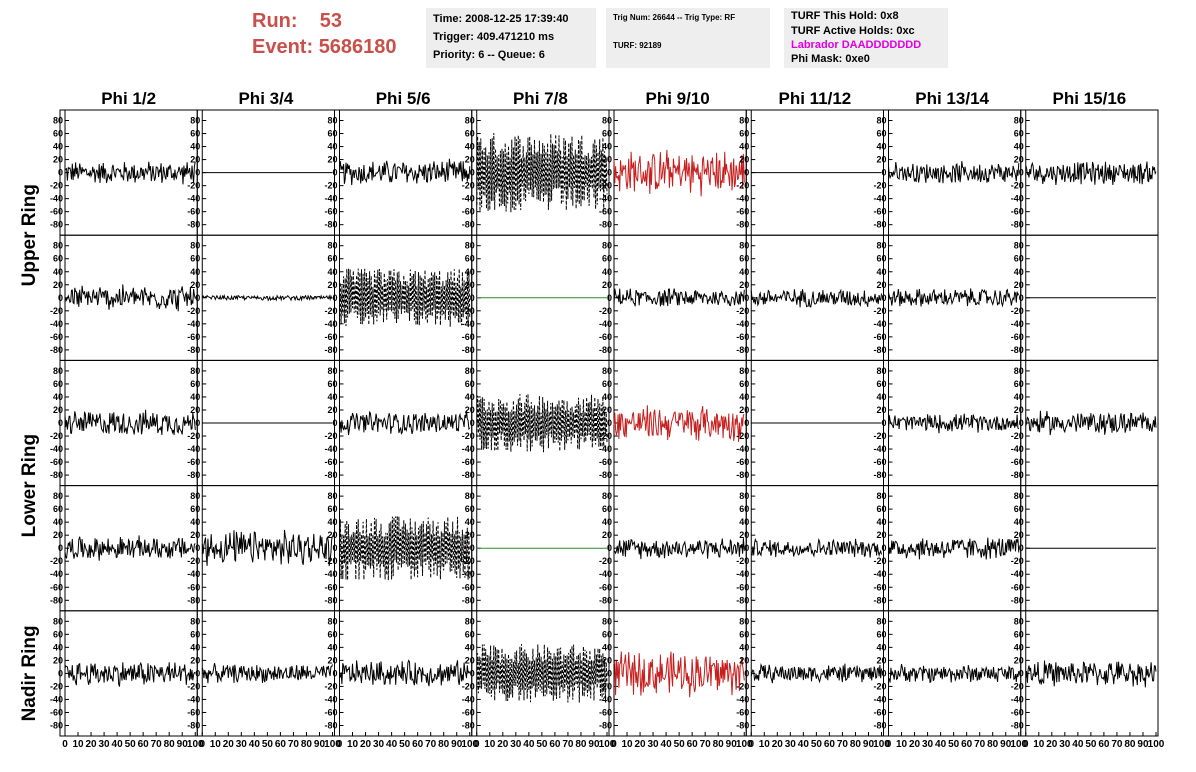  What do you see at coordinates (265, 548) in the screenshot?
I see `panel-frame` at bounding box center [265, 548].